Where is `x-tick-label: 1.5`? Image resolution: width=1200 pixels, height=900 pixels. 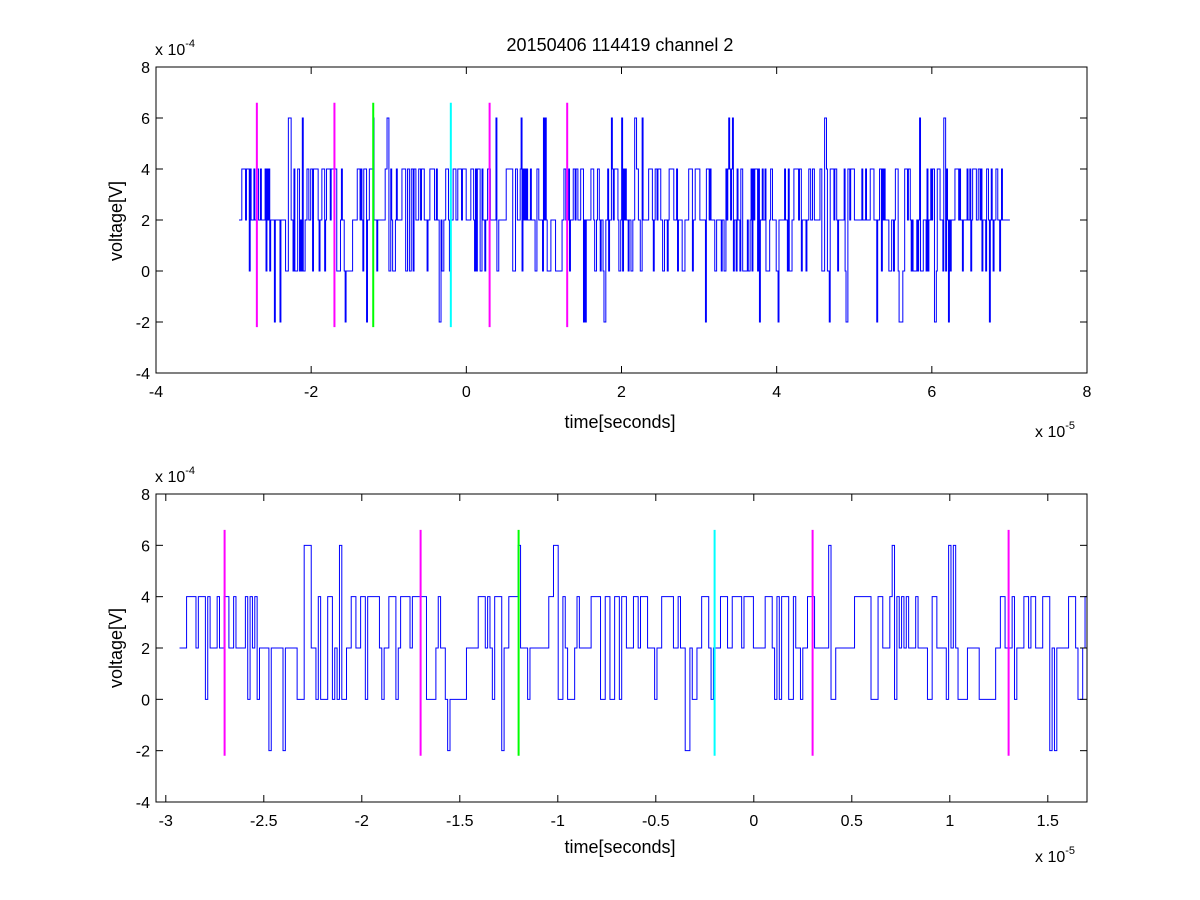 x-tick-label: 1.5 is located at coordinates (1048, 821).